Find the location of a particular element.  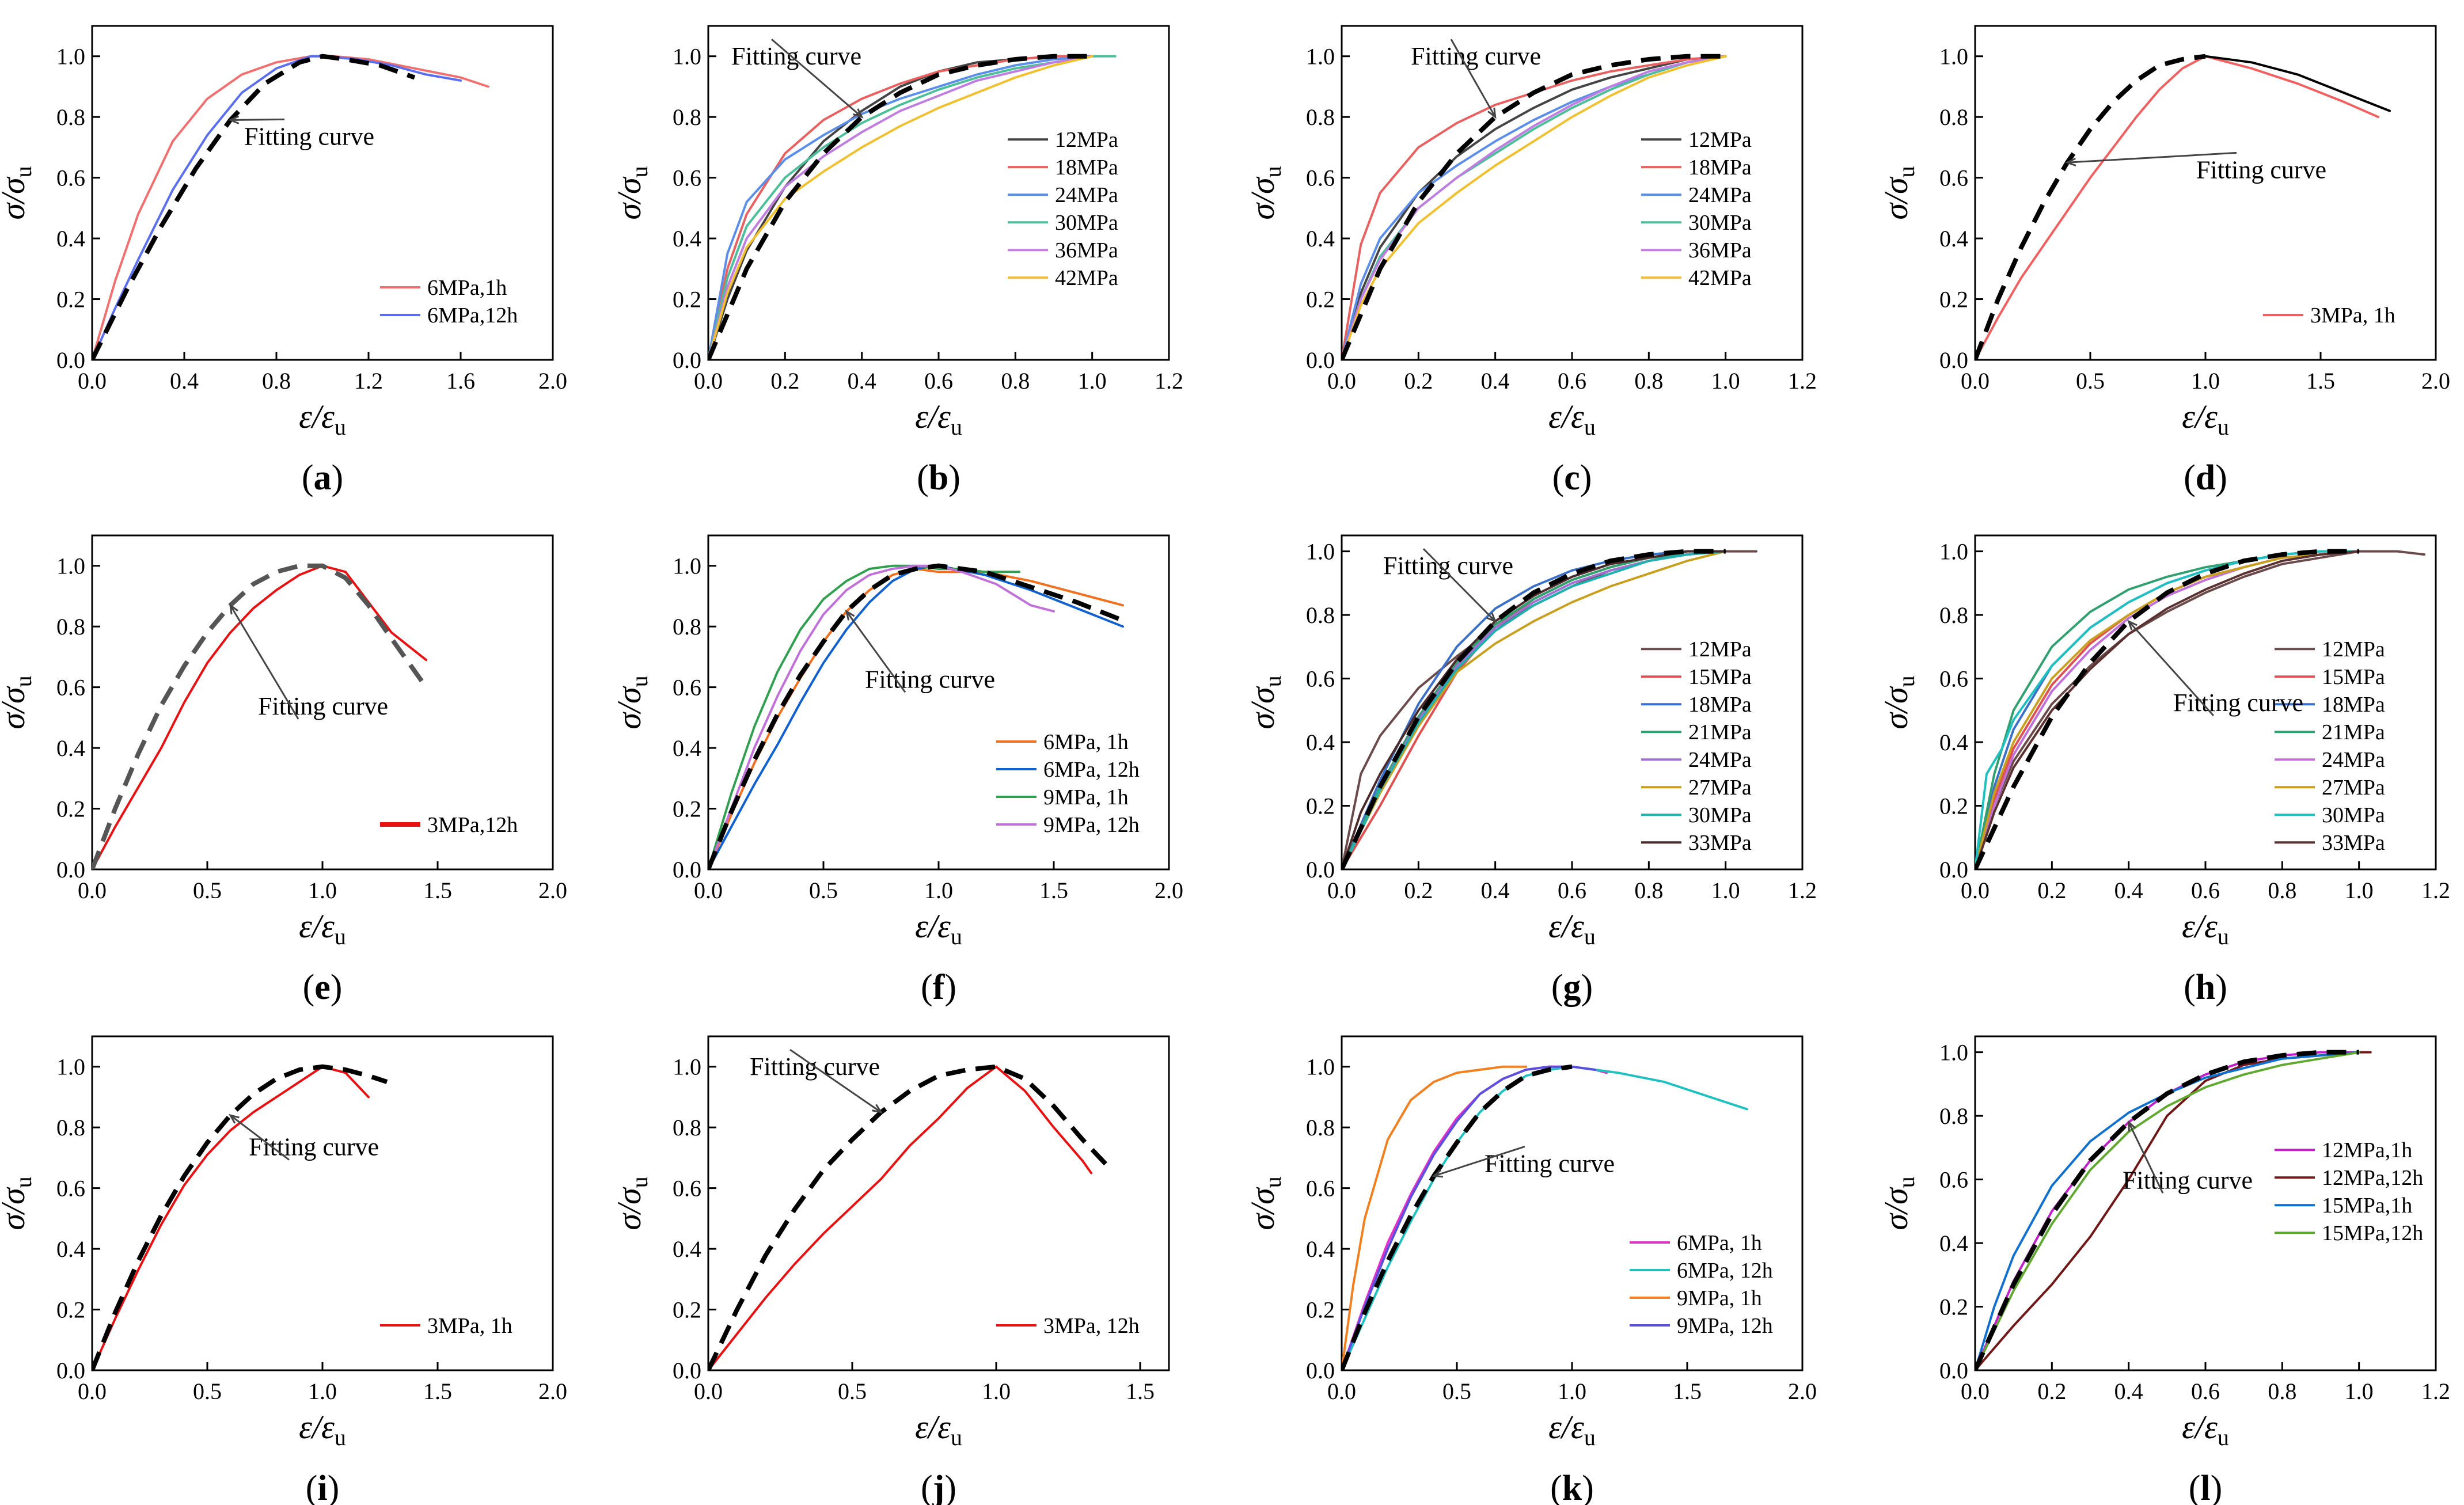

x-tick-label: 0.6 is located at coordinates (2205, 1391).